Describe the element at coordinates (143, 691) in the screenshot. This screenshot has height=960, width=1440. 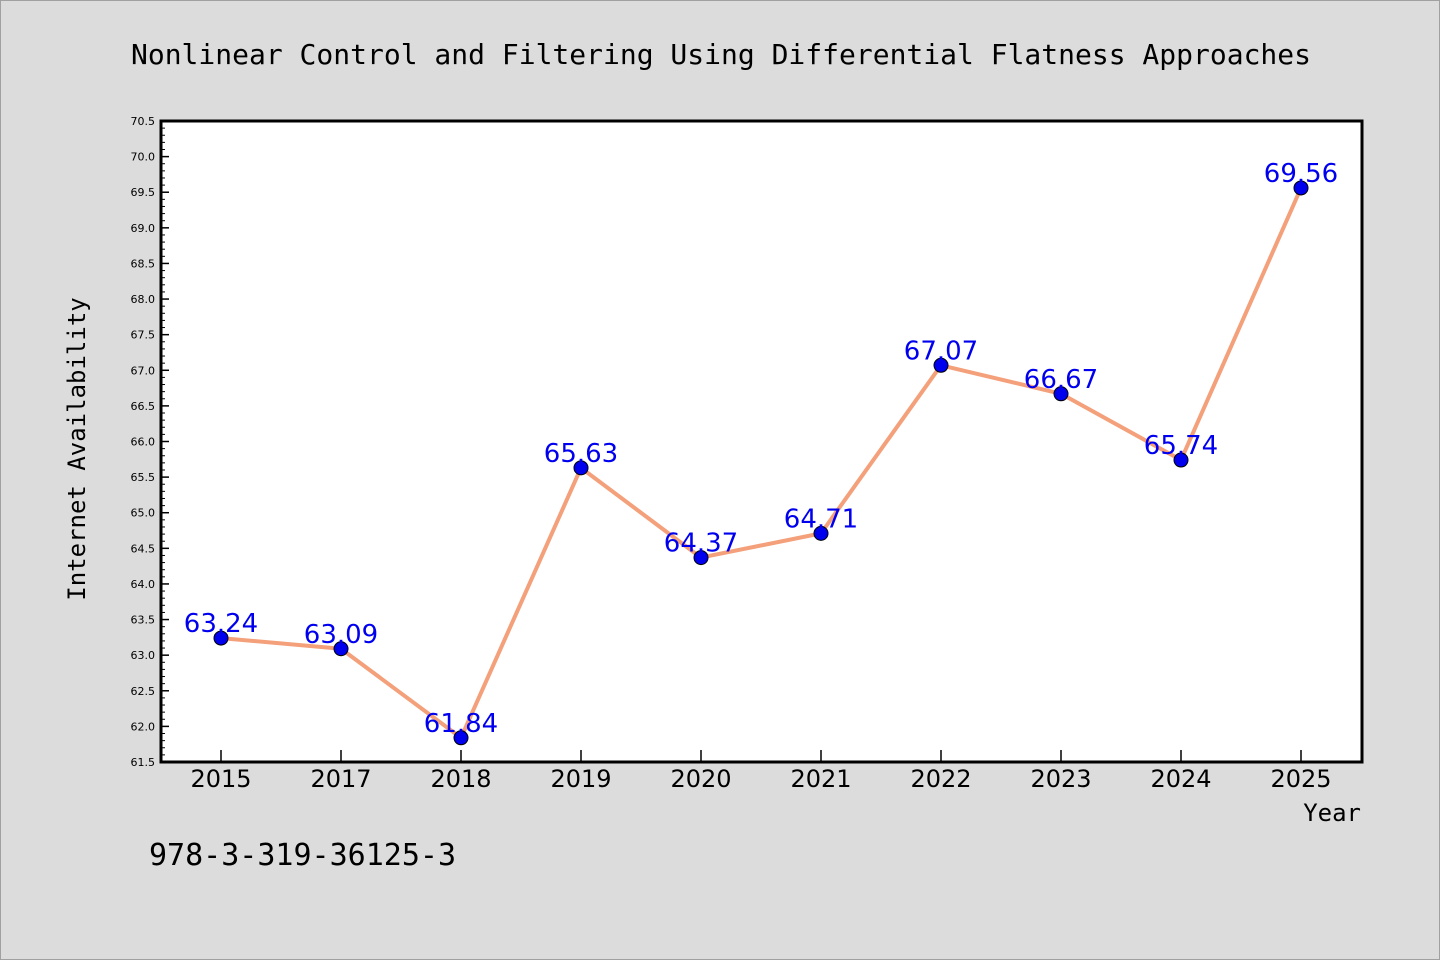
I see `y-tick-label: 62.5` at that location.